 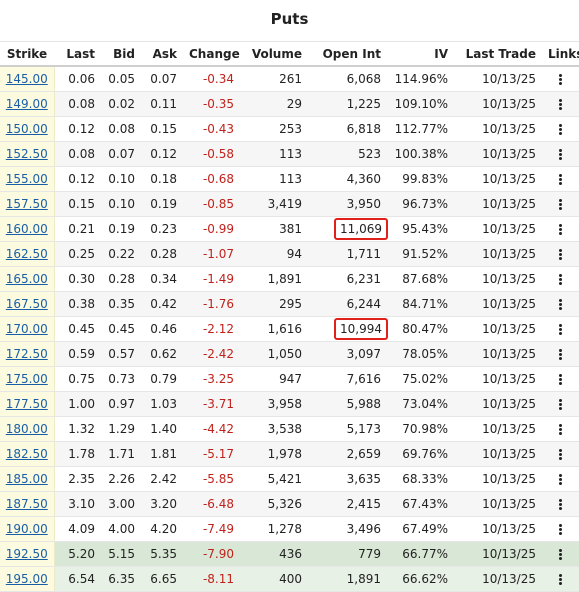 What do you see at coordinates (26, 254) in the screenshot?
I see `strike-link: 162.50` at bounding box center [26, 254].